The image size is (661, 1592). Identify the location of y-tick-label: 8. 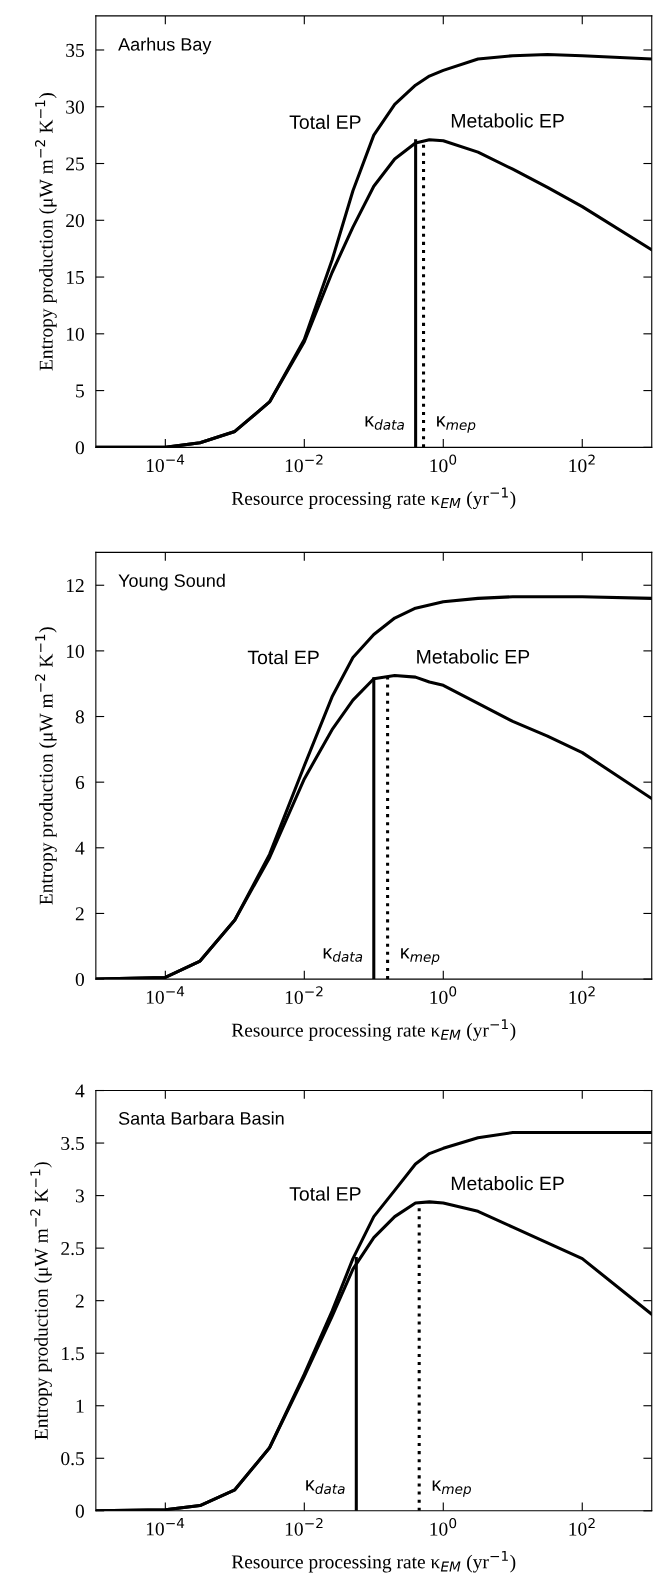
(79, 717).